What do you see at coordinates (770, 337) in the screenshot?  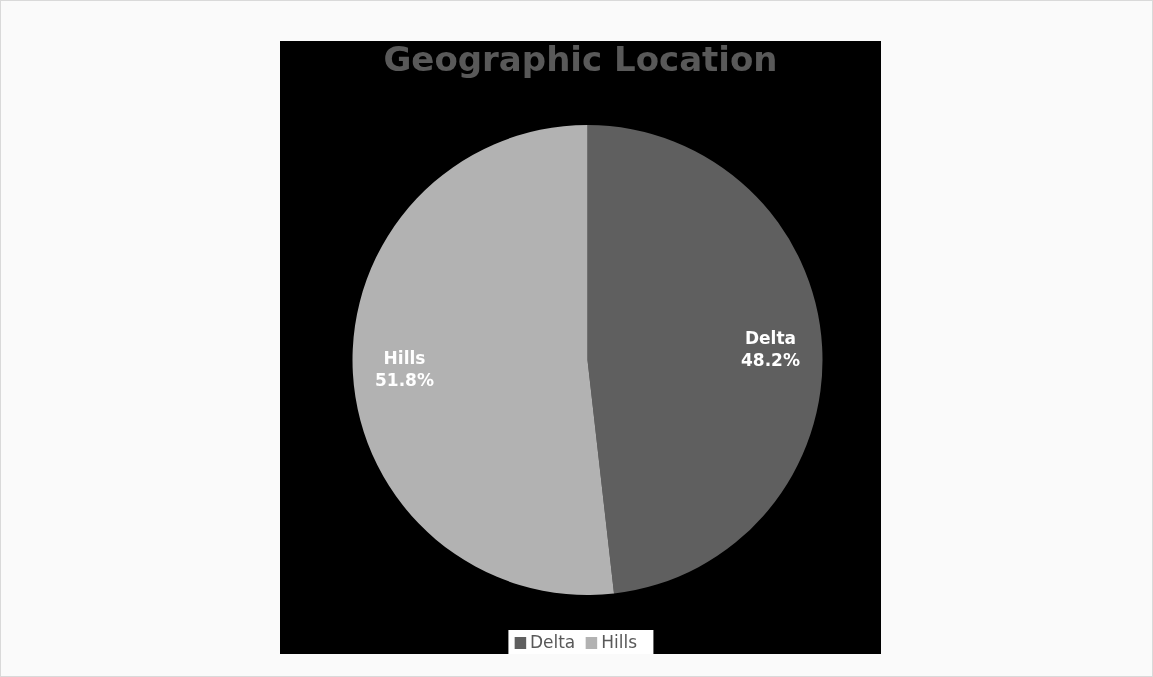 I see `slice-label: Delta` at bounding box center [770, 337].